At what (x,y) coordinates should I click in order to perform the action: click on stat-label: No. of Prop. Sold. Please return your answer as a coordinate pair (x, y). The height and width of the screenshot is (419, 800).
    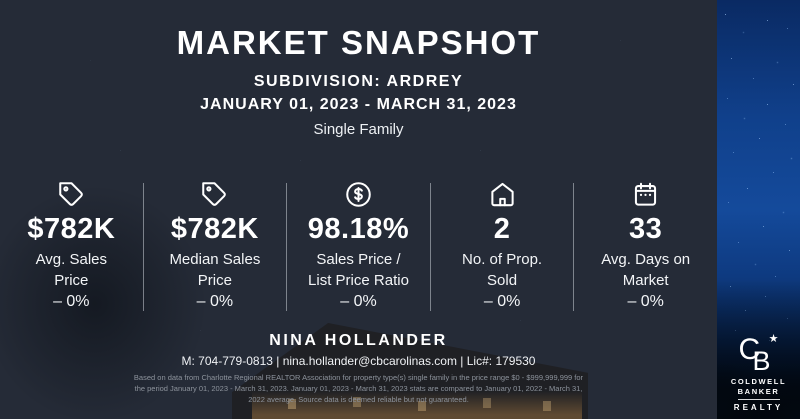
    Looking at the image, I should click on (502, 270).